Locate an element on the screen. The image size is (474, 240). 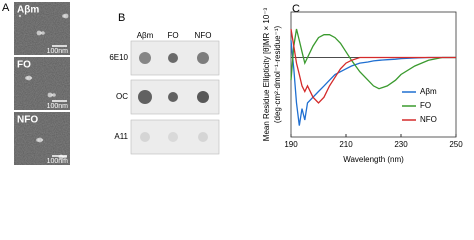
row-label: OC is located at coordinates (122, 96).